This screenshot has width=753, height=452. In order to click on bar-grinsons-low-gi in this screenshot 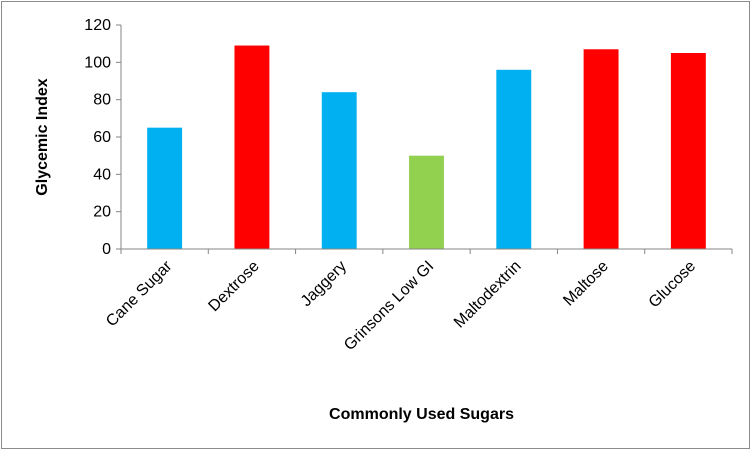, I will do `click(426, 202)`.